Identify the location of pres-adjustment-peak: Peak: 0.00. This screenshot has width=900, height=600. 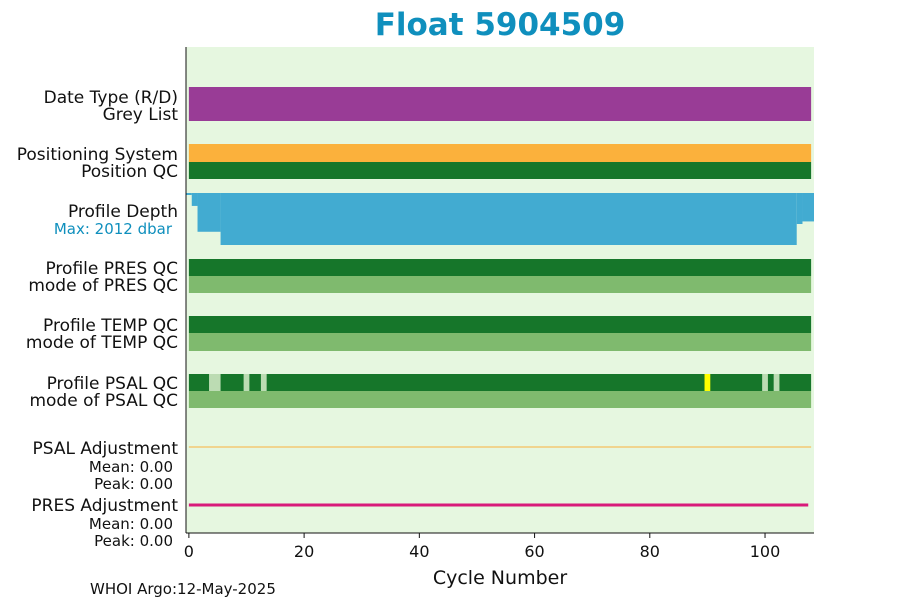
(133, 541).